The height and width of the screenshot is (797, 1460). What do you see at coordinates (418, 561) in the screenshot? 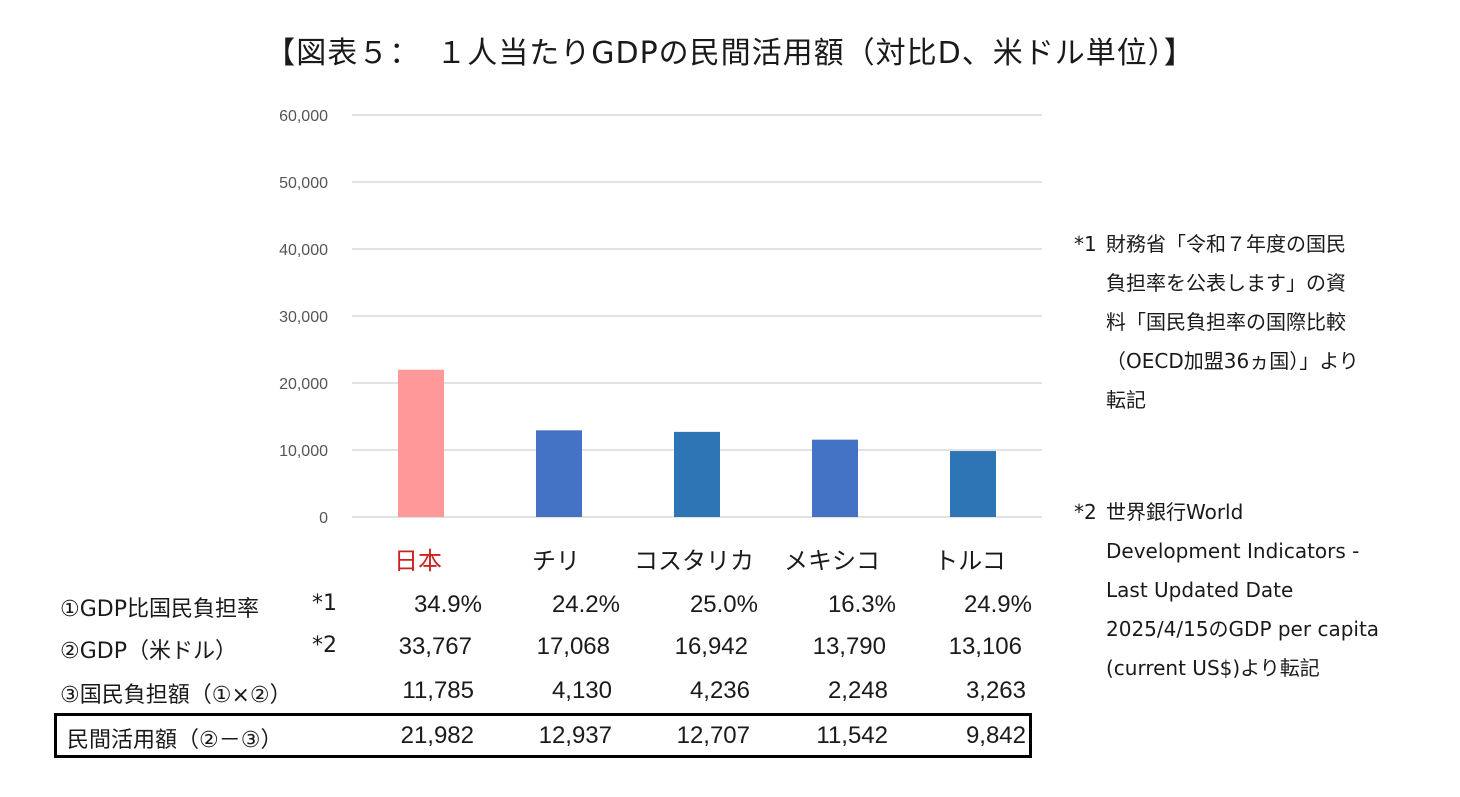
I see `x-category-label: 日本` at bounding box center [418, 561].